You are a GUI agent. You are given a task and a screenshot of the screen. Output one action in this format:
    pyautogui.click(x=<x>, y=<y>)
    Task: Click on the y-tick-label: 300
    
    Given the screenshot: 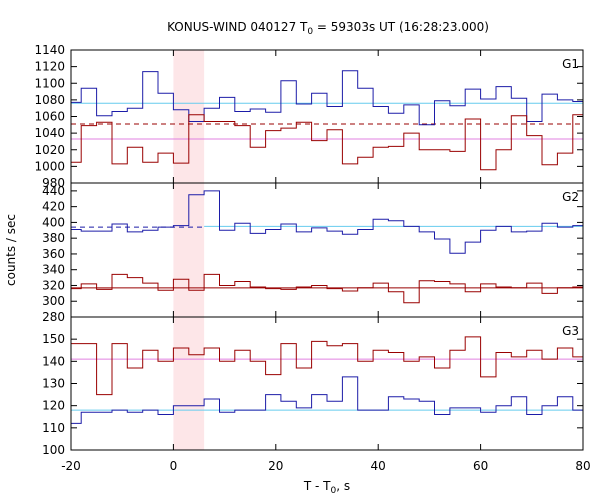 What is the action you would take?
    pyautogui.click(x=53, y=301)
    